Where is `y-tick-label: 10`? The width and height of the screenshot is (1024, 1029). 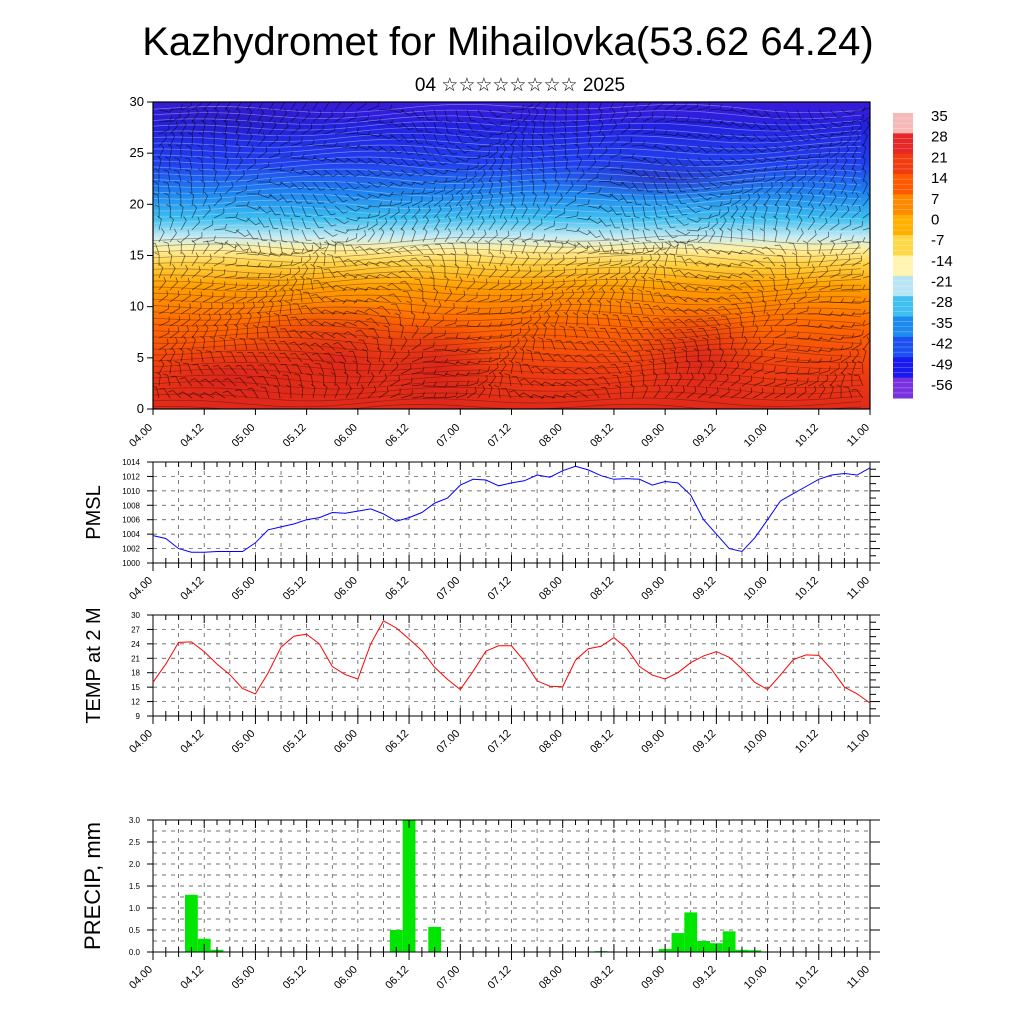 y-tick-label: 10 is located at coordinates (137, 306).